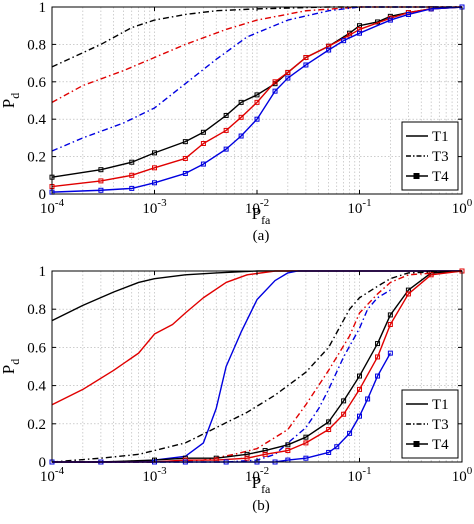 The height and width of the screenshot is (524, 474). I want to click on legend-entry: T3, so click(427, 157).